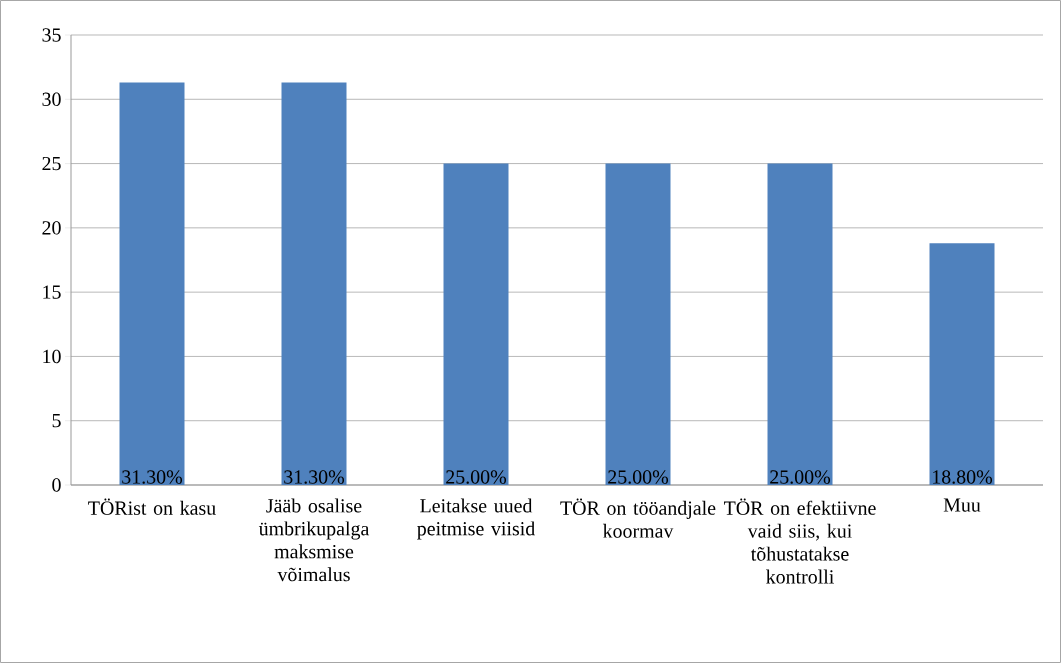 This screenshot has height=663, width=1061. What do you see at coordinates (152, 506) in the screenshot?
I see `x-tick-label: TÖRist on kasu` at bounding box center [152, 506].